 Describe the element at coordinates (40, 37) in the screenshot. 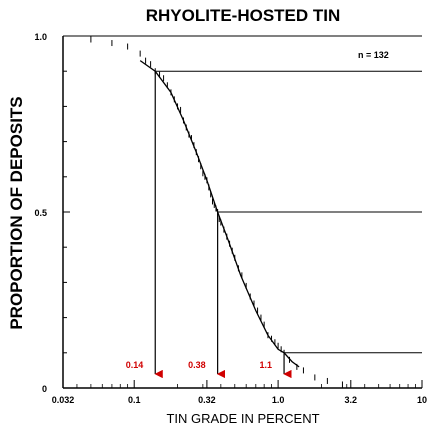

I see `y-tick-label: 1.0` at that location.